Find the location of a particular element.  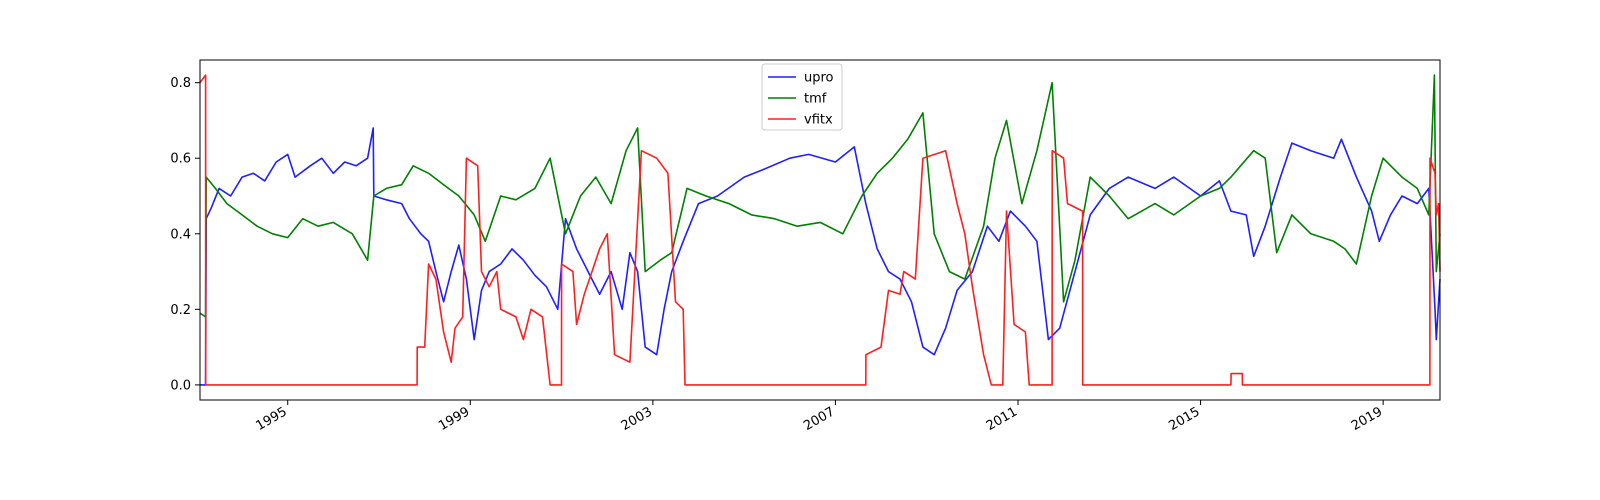

y-tick-label: 0.2 is located at coordinates (180, 310).